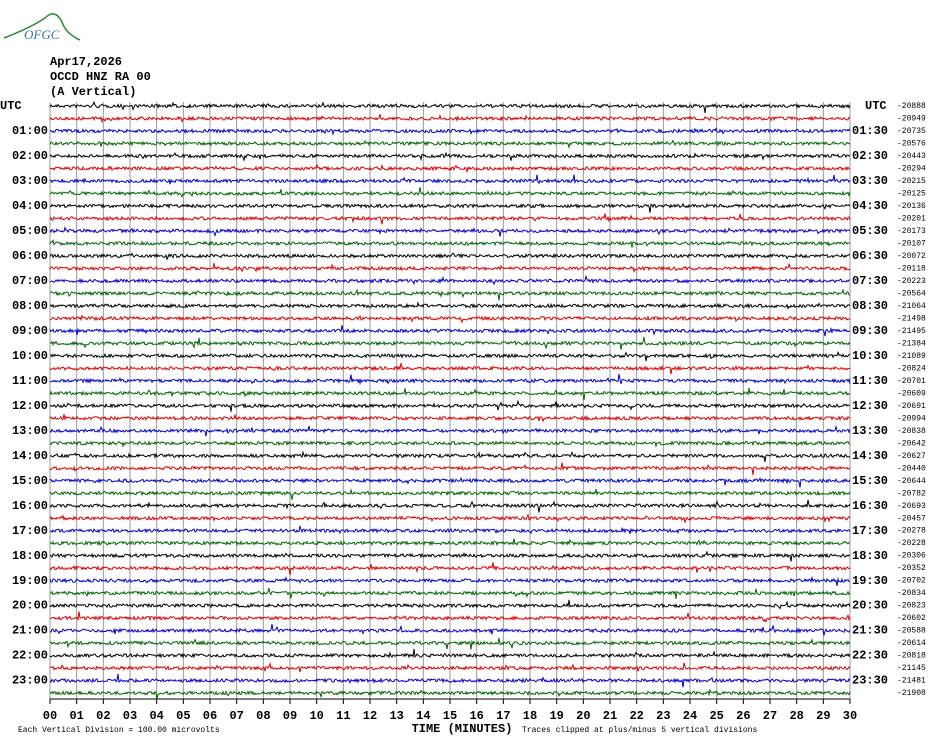 Image resolution: width=930 pixels, height=744 pixels. I want to click on right-label: 12:30, so click(870, 406).